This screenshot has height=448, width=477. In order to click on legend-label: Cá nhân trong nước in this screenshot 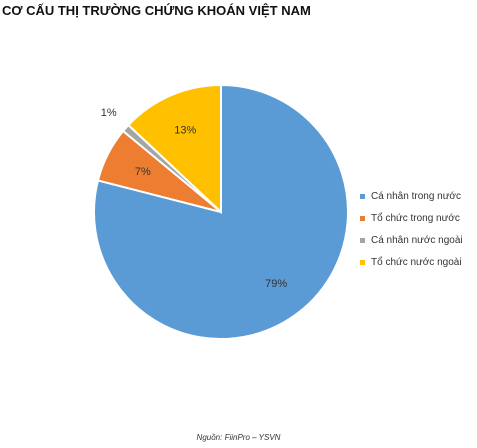, I will do `click(416, 196)`.